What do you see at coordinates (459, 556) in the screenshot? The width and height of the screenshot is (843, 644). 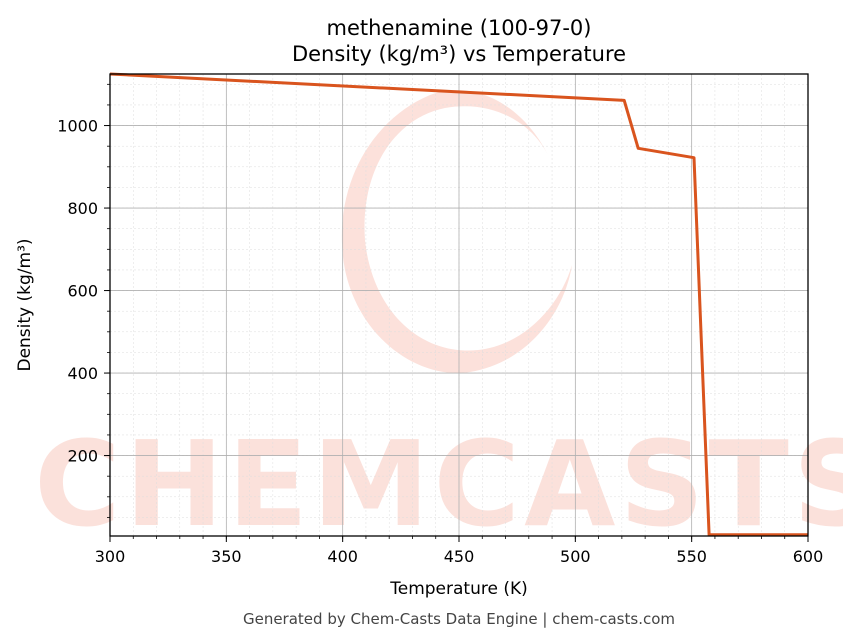 I see `x-tick-label: 450` at bounding box center [459, 556].